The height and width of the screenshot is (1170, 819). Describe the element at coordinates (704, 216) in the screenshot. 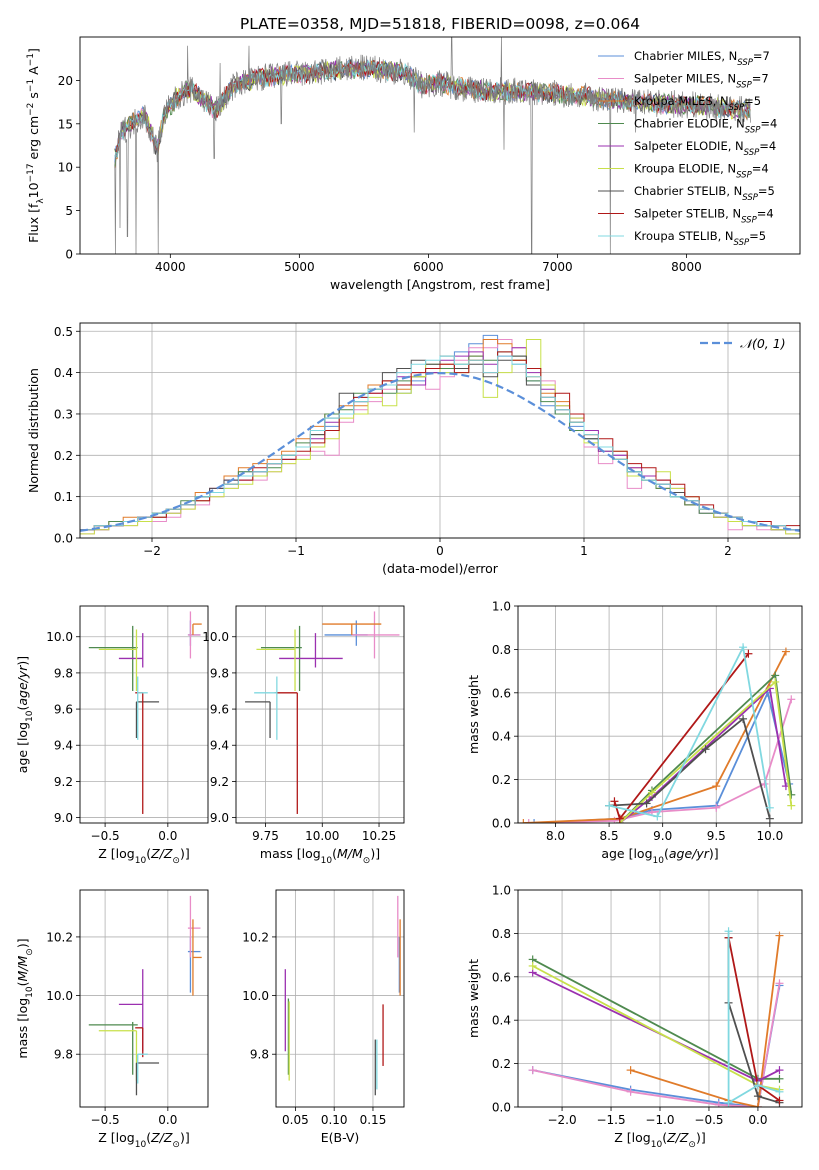

I see `legend-label: Salpeter STELIB, NSSP=4` at that location.